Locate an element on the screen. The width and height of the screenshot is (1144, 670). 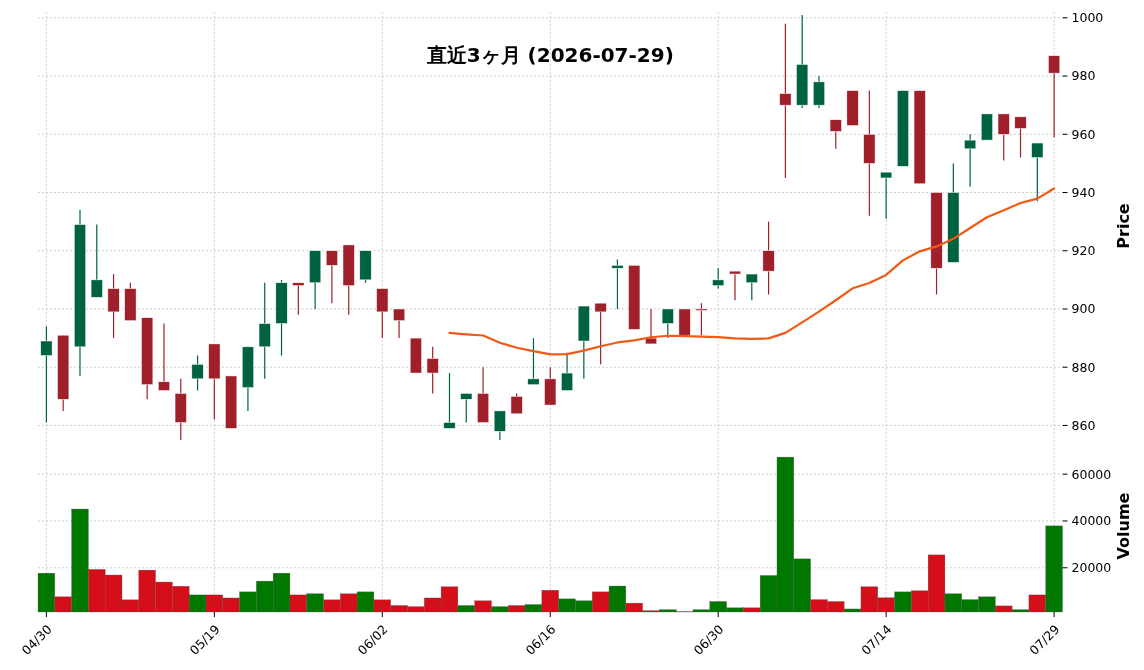
y-tick-label: 20000 is located at coordinates (1091, 568).